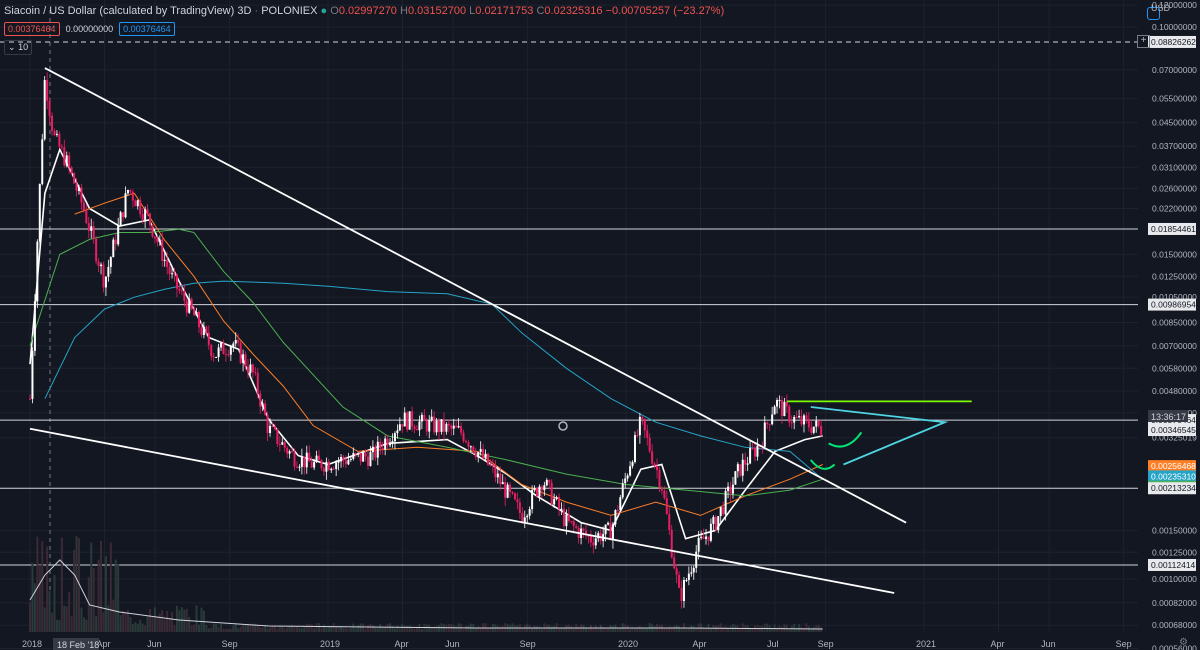  Describe the element at coordinates (1143, 41) in the screenshot. I see `add-level-button: +` at that location.